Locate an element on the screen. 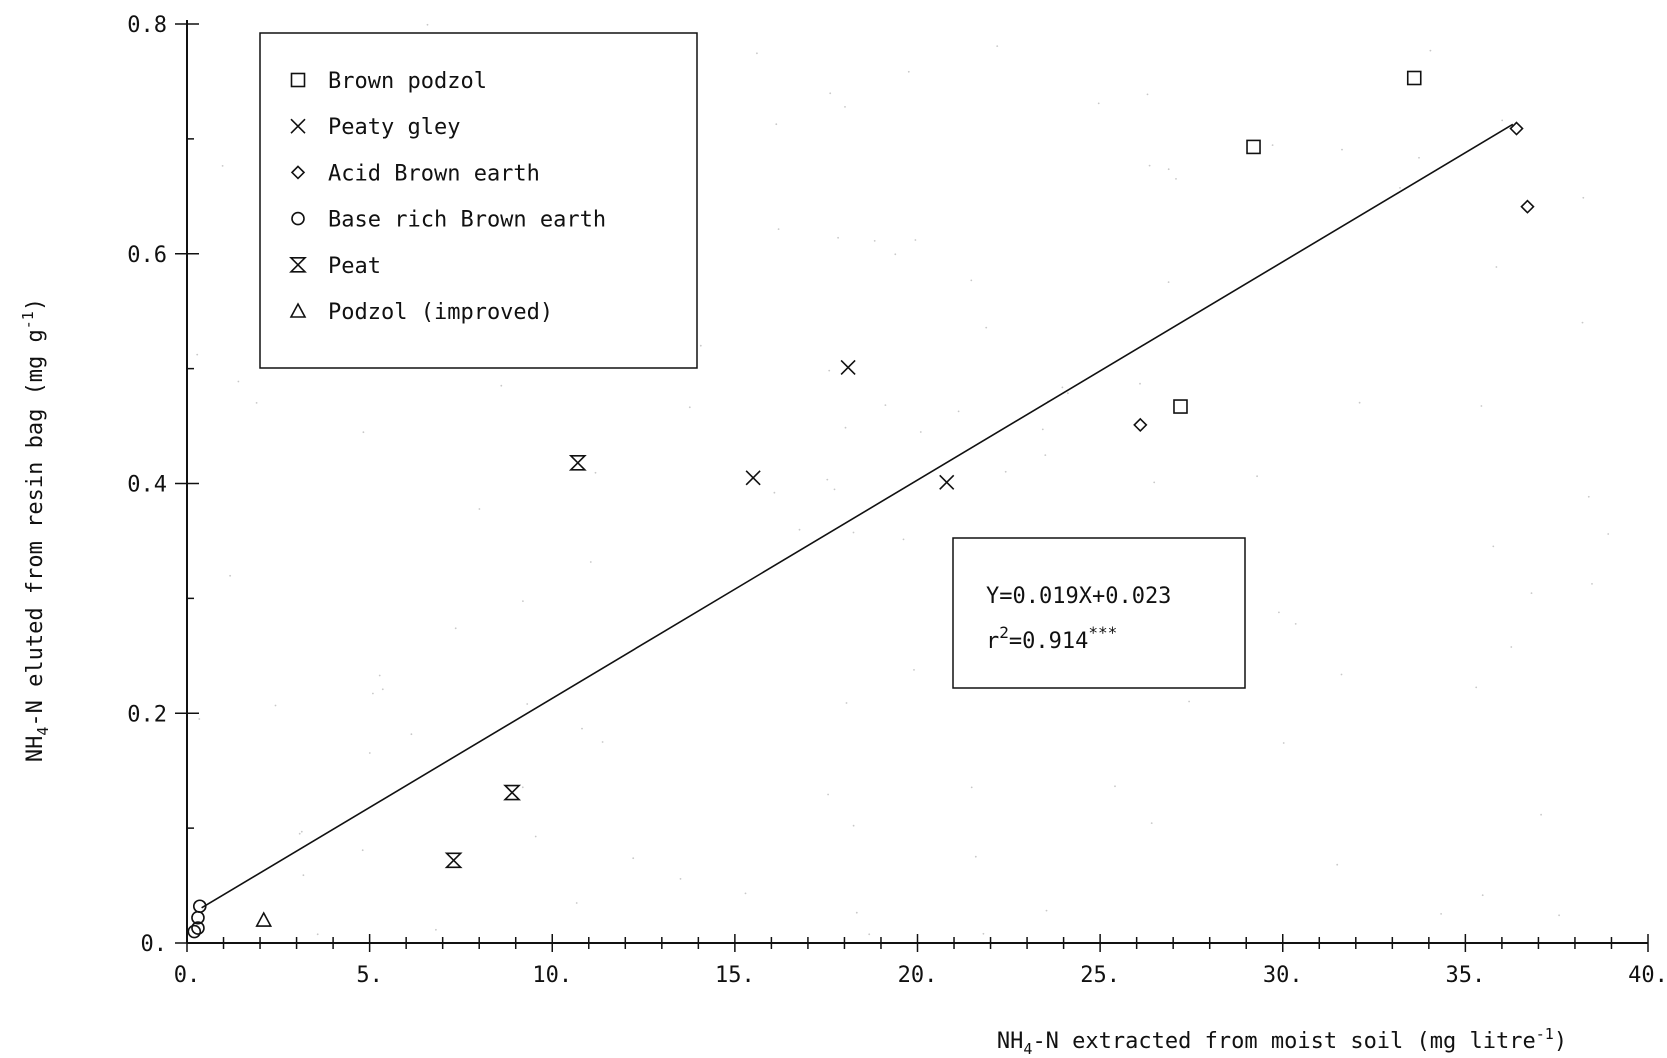  x-tick-label: 10. is located at coordinates (552, 975).